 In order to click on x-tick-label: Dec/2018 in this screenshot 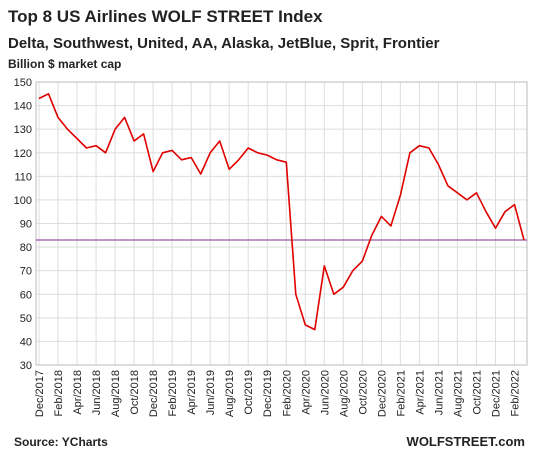, I will do `click(154, 393)`.